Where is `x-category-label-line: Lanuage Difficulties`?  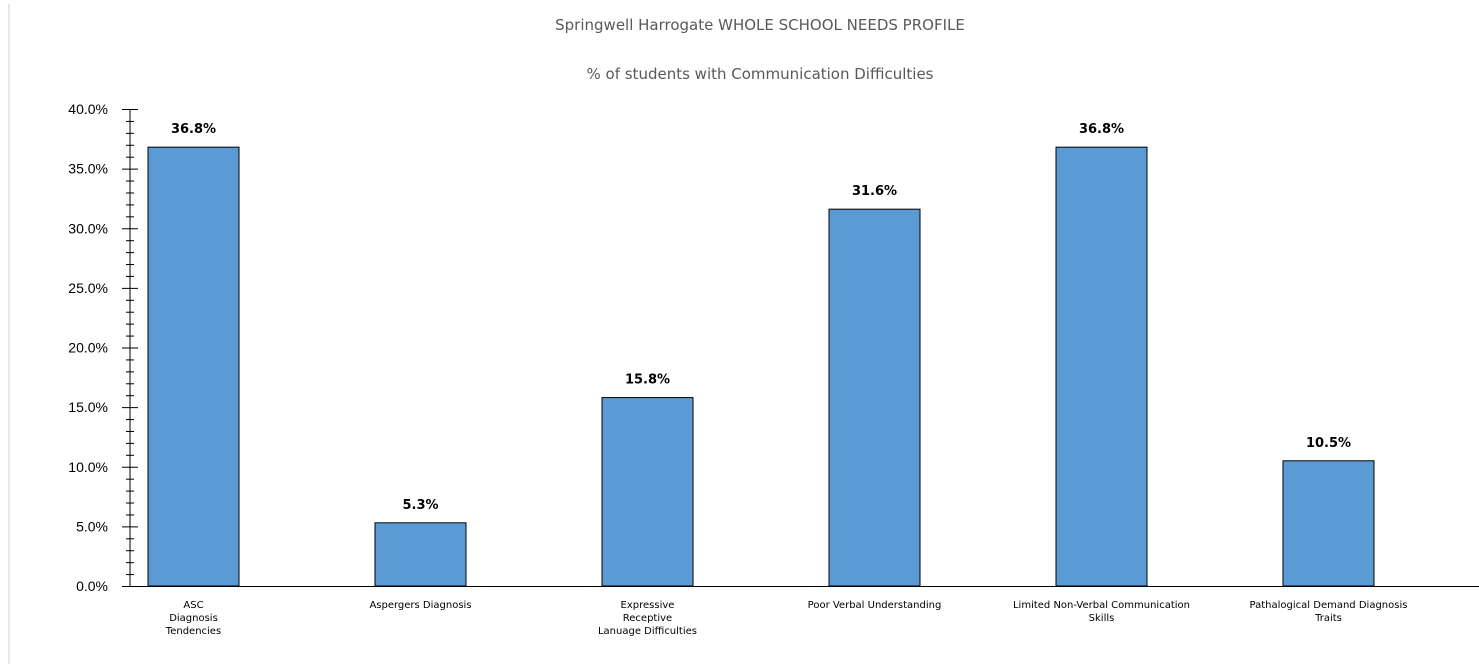
x-category-label-line: Lanuage Difficulties is located at coordinates (647, 631).